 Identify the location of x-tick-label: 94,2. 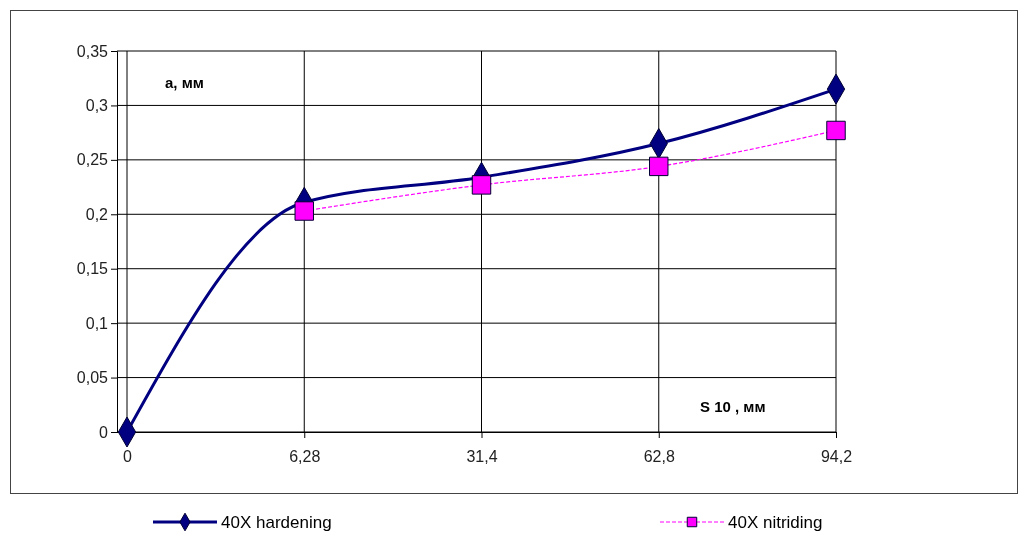
(836, 456).